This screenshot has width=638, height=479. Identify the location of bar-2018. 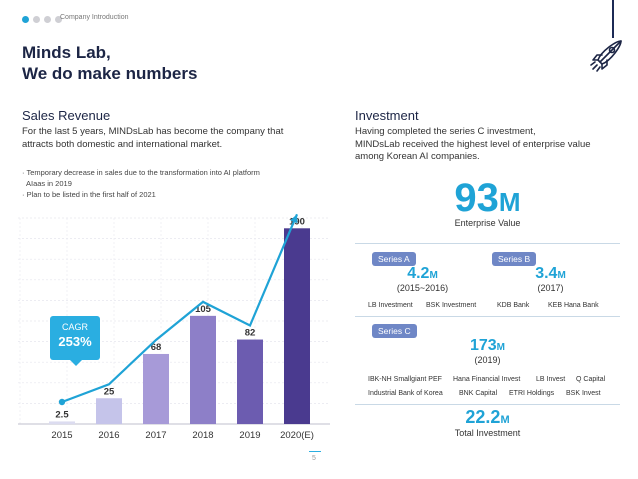
(203, 369).